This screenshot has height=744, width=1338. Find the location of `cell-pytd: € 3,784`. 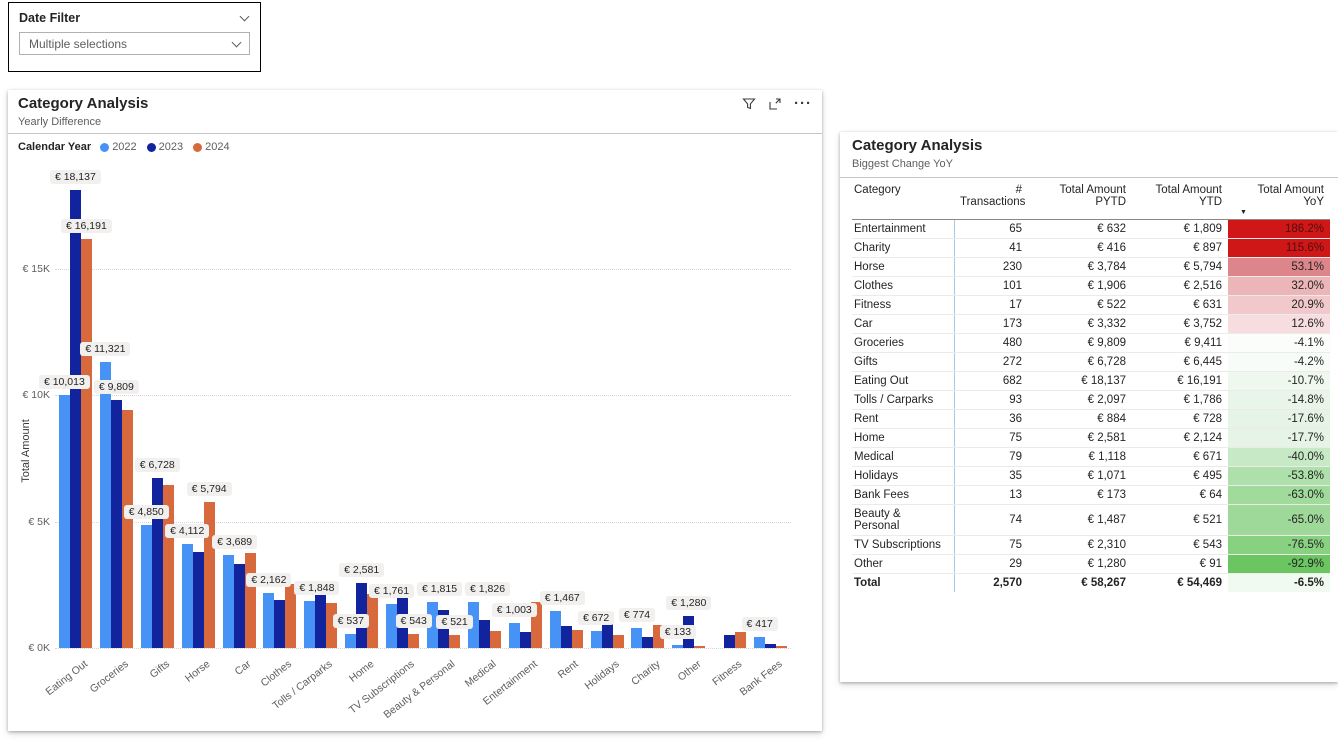

cell-pytd: € 3,784 is located at coordinates (1080, 267).